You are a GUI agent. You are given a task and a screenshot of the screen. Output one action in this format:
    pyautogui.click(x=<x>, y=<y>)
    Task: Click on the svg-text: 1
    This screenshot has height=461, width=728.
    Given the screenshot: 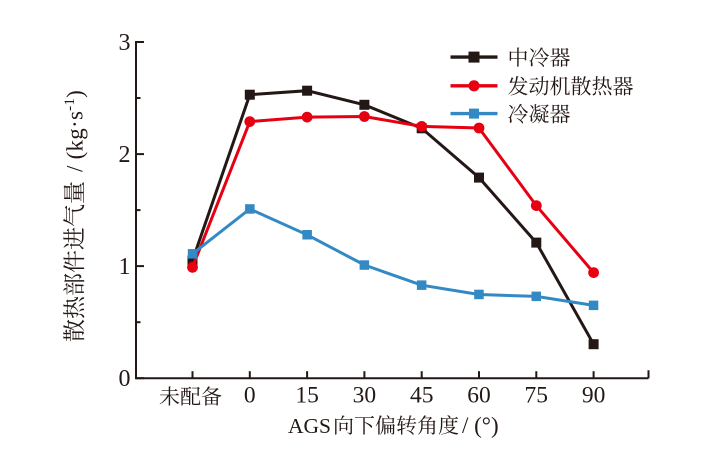 What is the action you would take?
    pyautogui.click(x=125, y=267)
    